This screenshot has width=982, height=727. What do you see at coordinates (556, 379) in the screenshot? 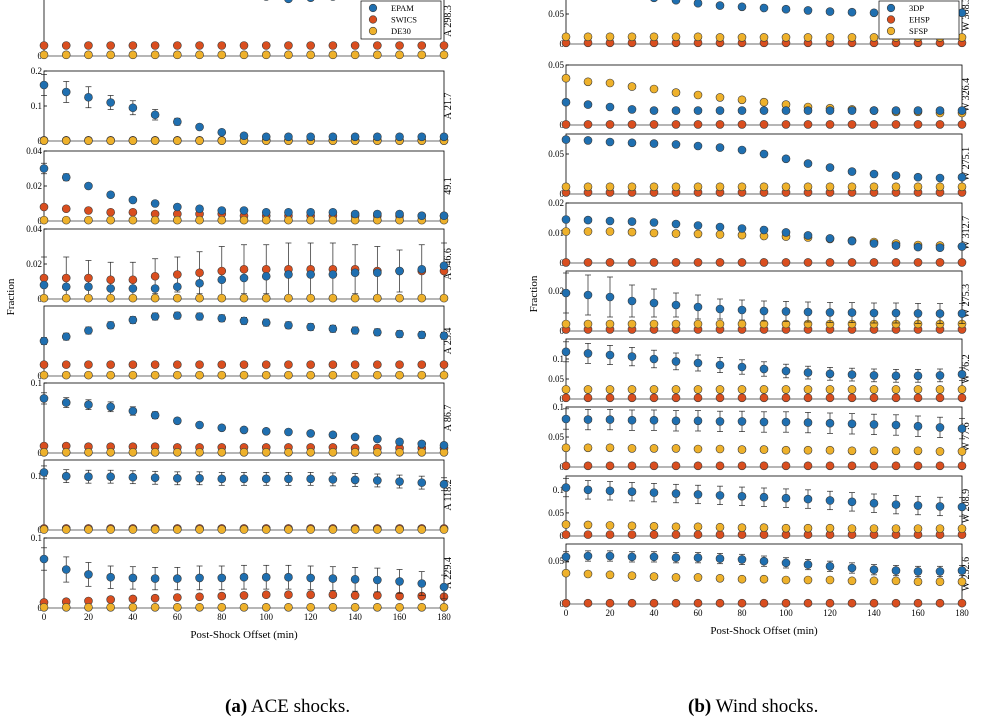
I see `y-tick-label: 0.05` at bounding box center [556, 379].